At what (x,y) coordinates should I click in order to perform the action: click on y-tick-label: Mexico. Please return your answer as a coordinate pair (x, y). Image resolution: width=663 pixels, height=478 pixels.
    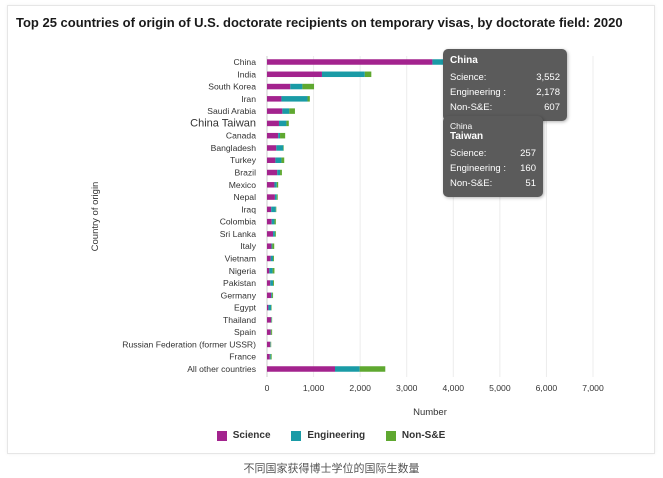
    Looking at the image, I should click on (242, 185).